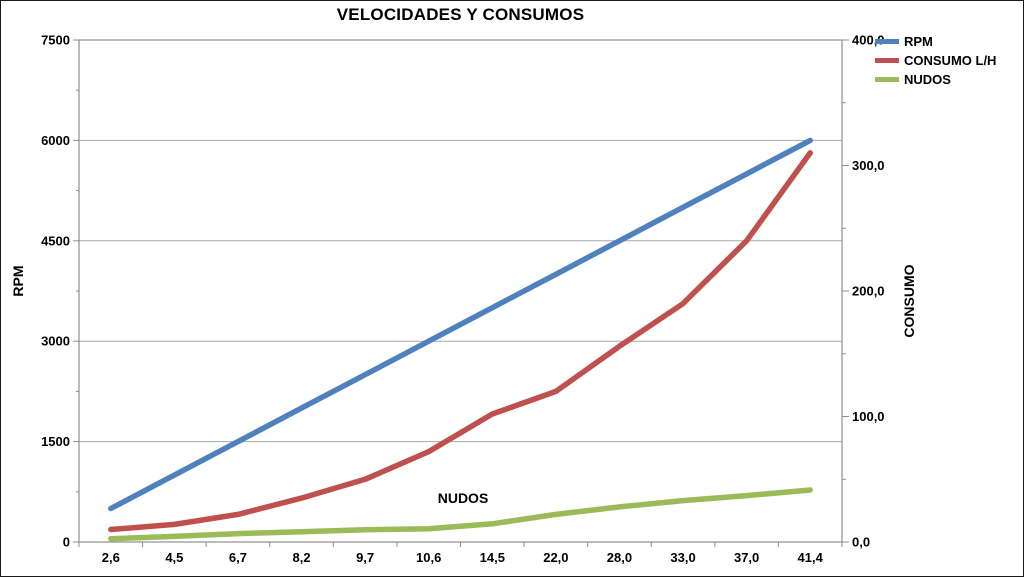 The height and width of the screenshot is (577, 1024). Describe the element at coordinates (55, 140) in the screenshot. I see `left-axis-tick-label: 6000` at that location.